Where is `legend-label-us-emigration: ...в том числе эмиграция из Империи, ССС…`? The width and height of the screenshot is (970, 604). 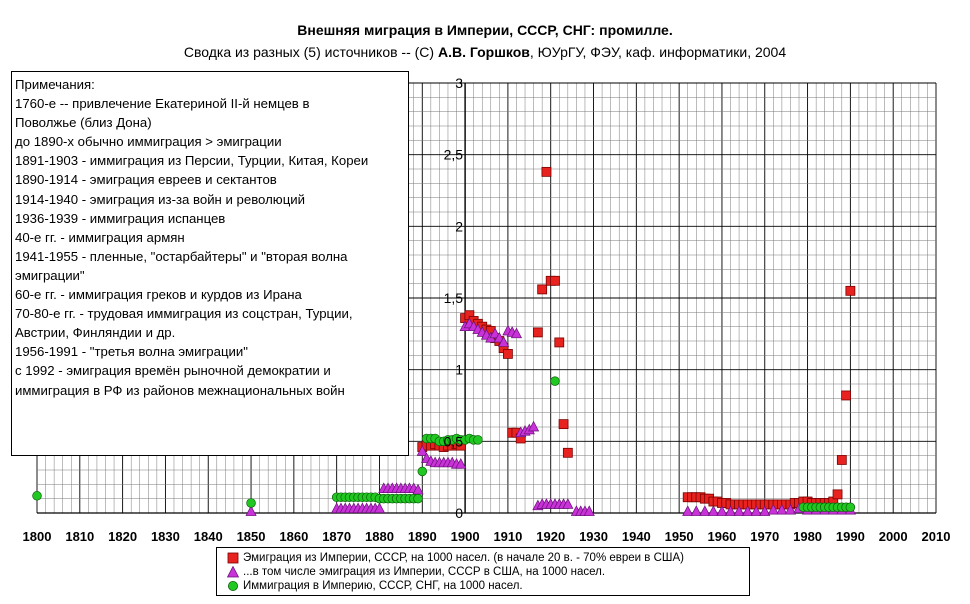 legend-label-us-emigration: ...в том числе эмиграция из Империи, ССС… is located at coordinates (424, 572).